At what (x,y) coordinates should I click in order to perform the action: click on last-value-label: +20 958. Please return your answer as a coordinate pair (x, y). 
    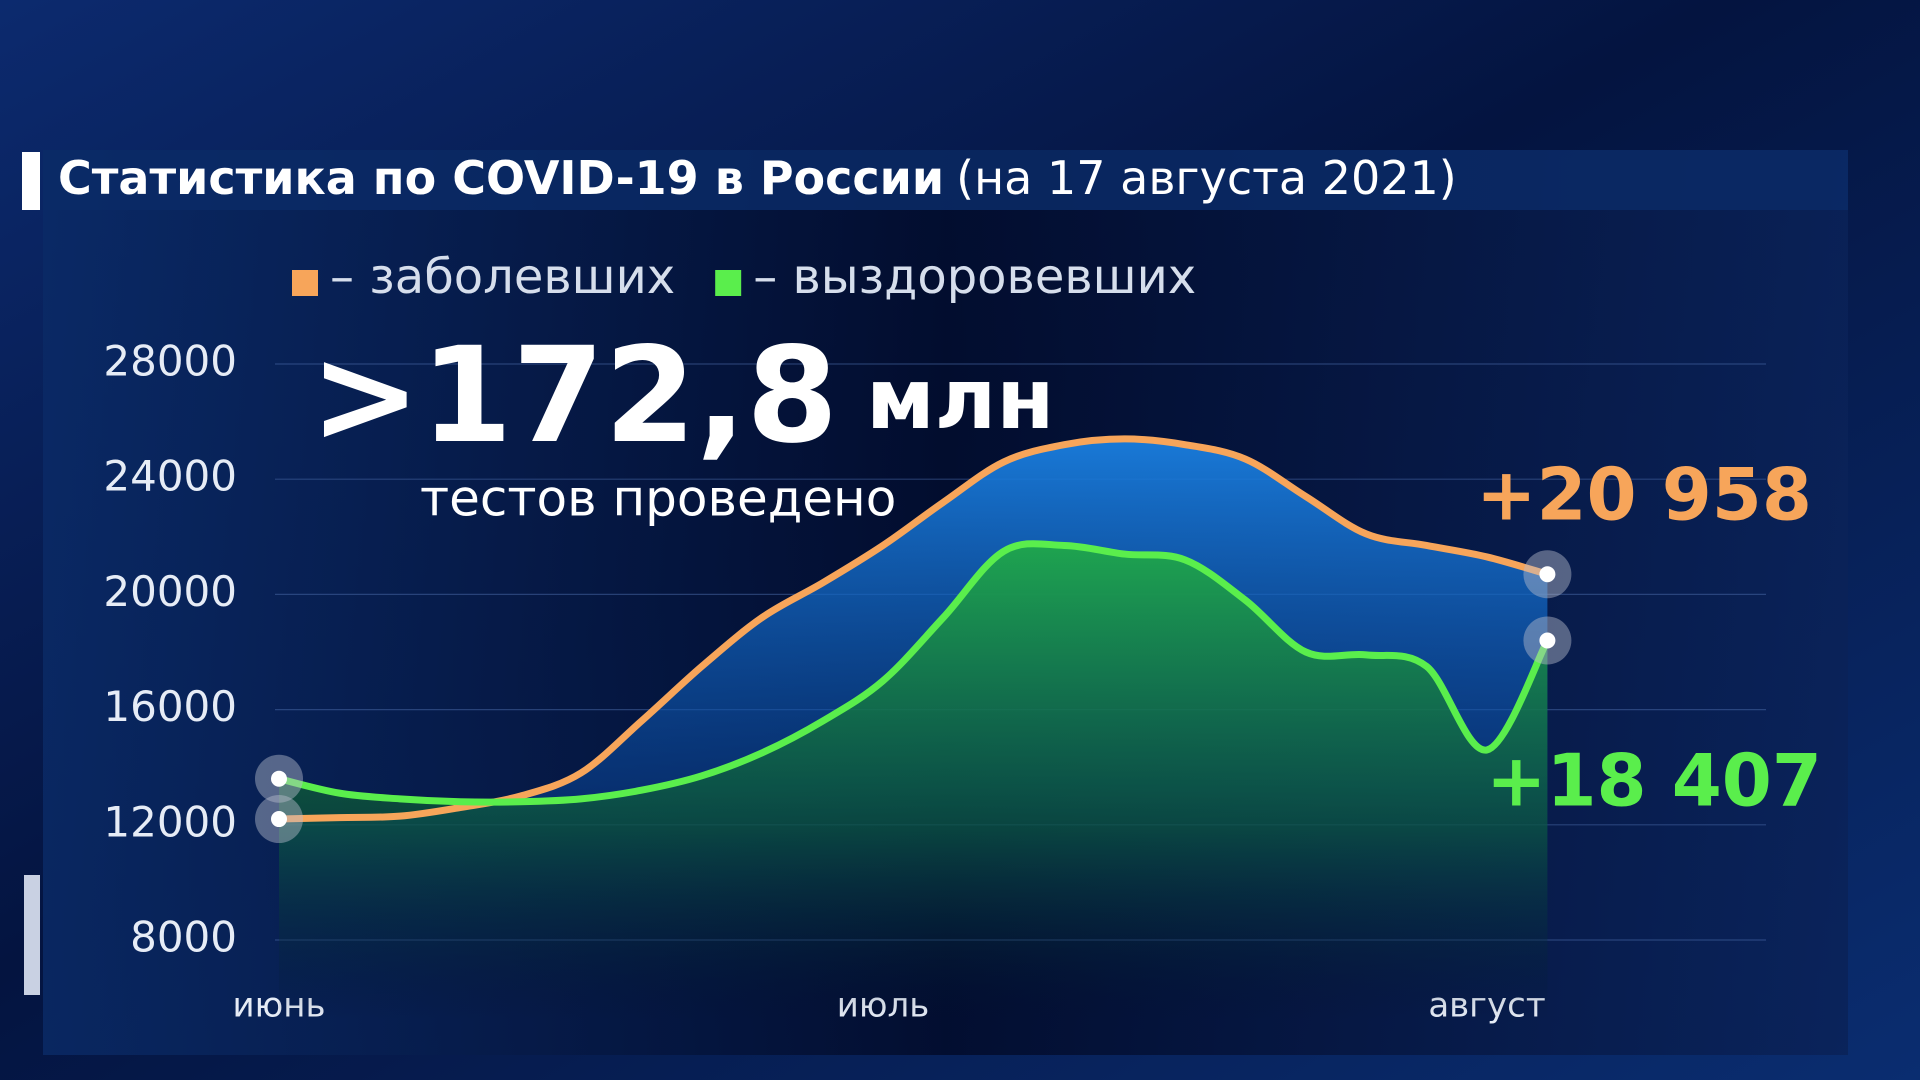
    Looking at the image, I should click on (1644, 495).